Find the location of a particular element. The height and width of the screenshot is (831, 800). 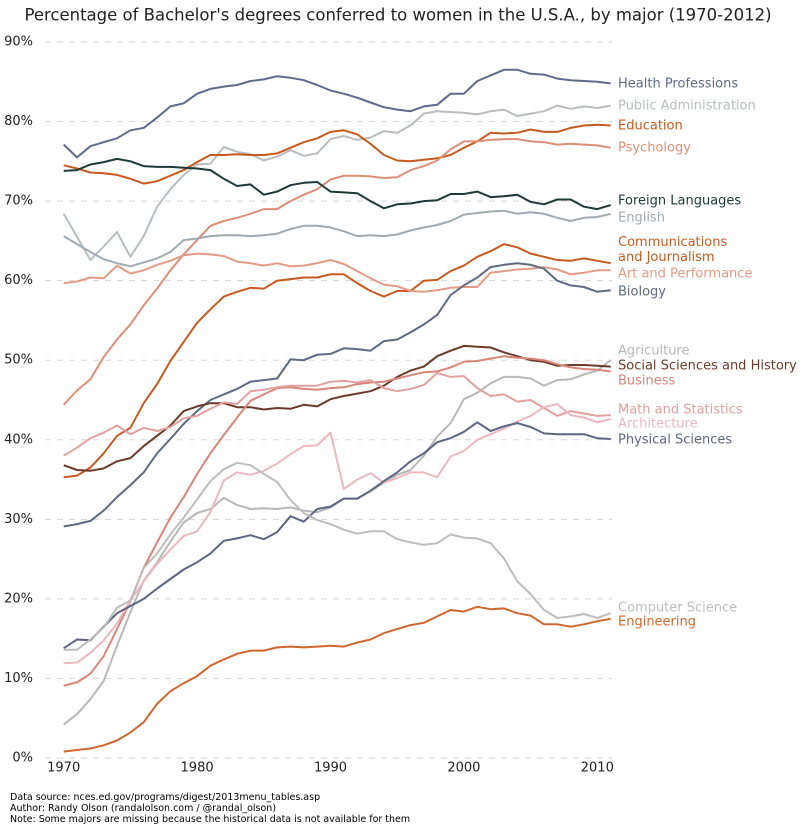

series-label: Math and Statistics is located at coordinates (680, 410).